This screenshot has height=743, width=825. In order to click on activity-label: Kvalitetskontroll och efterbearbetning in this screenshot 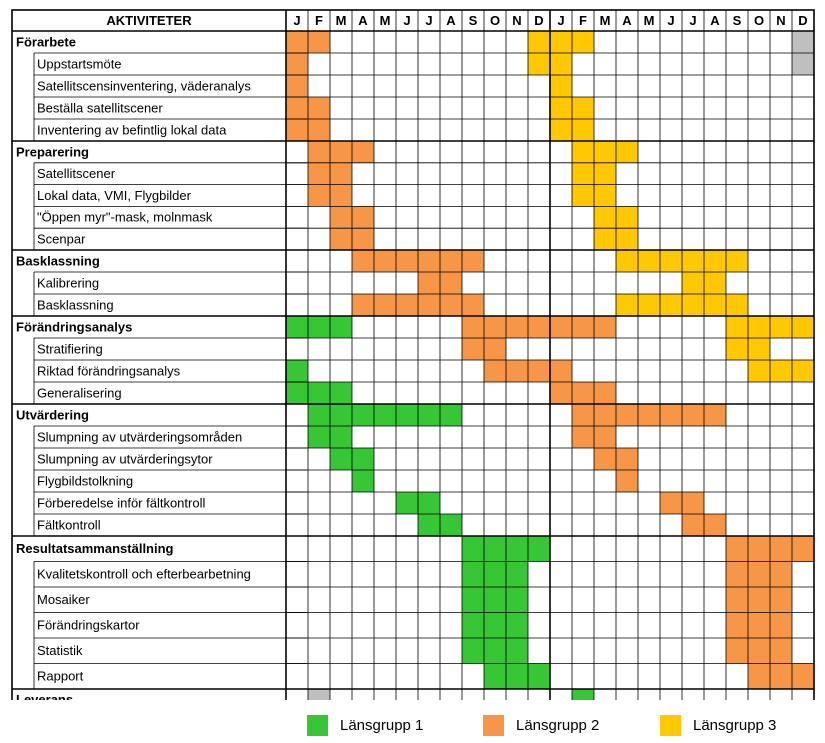, I will do `click(144, 574)`.